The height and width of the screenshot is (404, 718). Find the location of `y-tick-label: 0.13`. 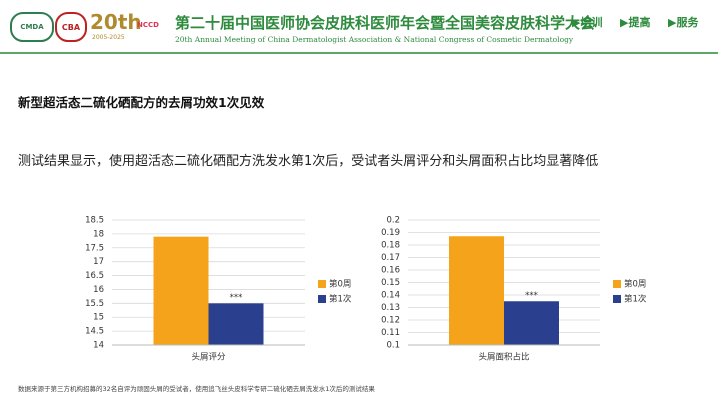

y-tick-label: 0.13 is located at coordinates (390, 308).